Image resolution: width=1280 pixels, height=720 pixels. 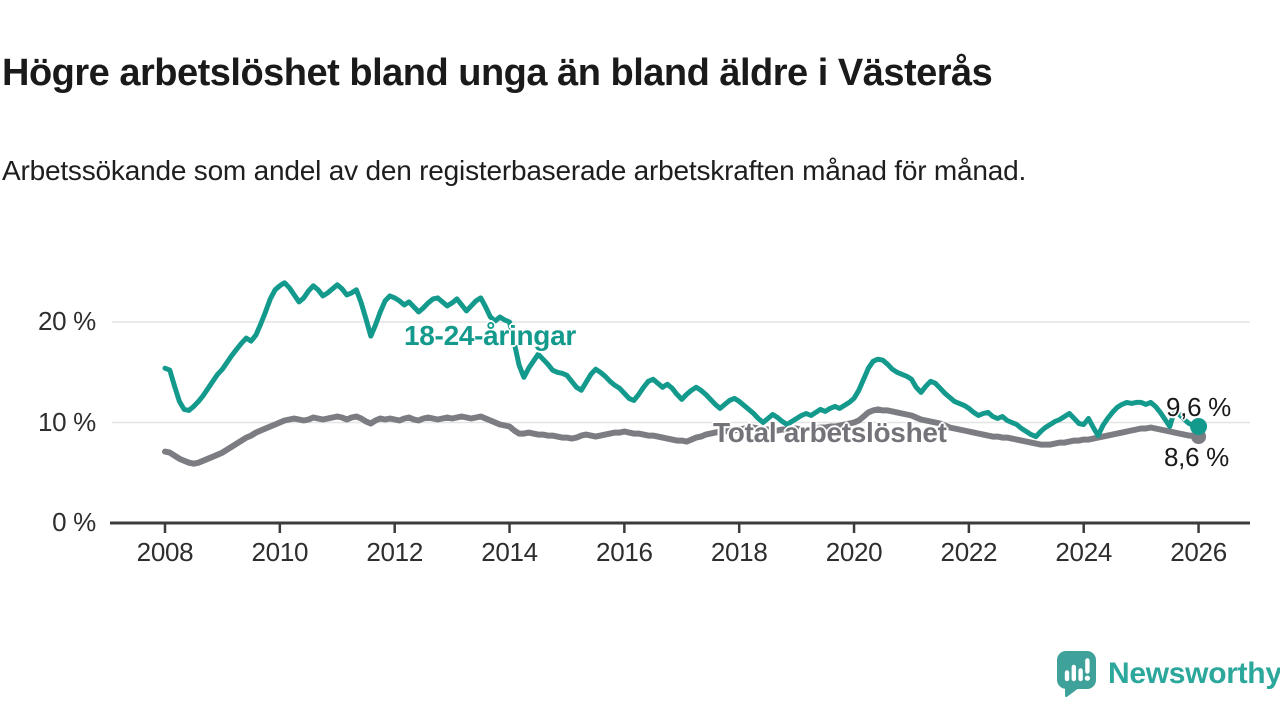 I want to click on x-tick-label: 2018, so click(x=739, y=552).